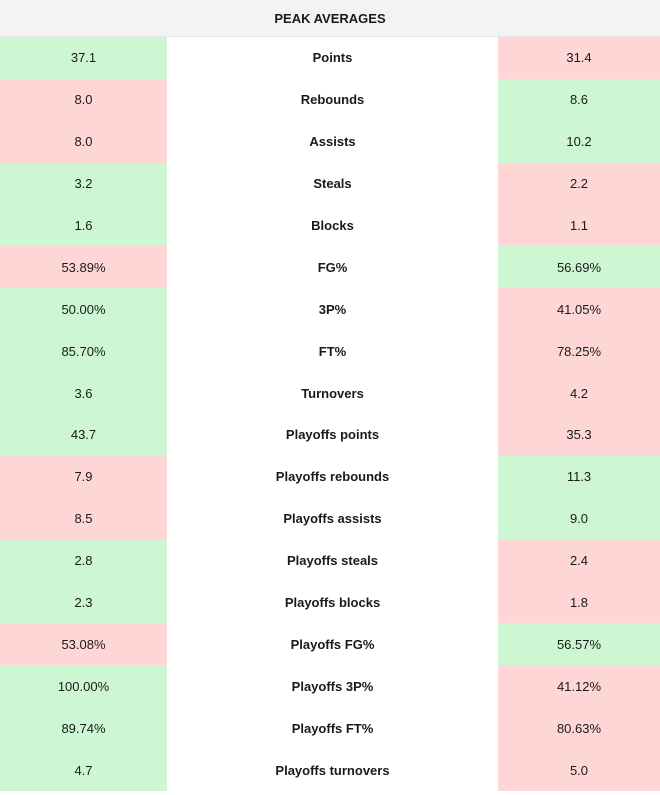 The height and width of the screenshot is (795, 660). Describe the element at coordinates (83, 644) in the screenshot. I see `left-player-value: 53.08%` at that location.